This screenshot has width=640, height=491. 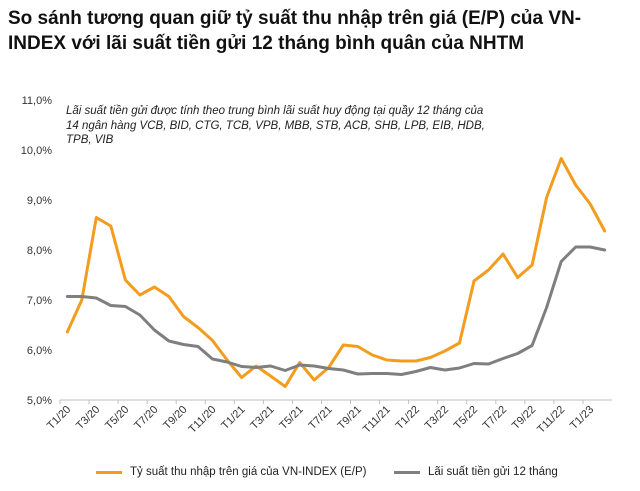 What do you see at coordinates (39, 301) in the screenshot?
I see `y-tick-label: 7,0%` at bounding box center [39, 301].